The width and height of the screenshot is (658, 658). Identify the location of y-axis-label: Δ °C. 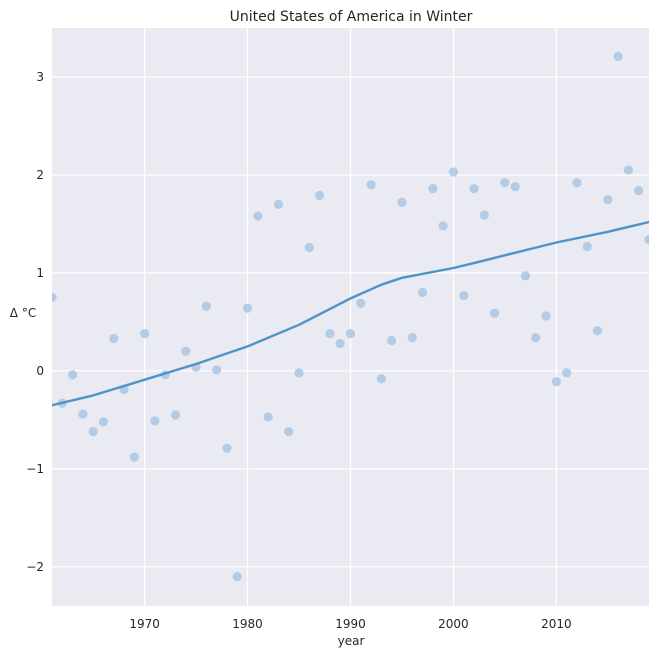
(23, 313).